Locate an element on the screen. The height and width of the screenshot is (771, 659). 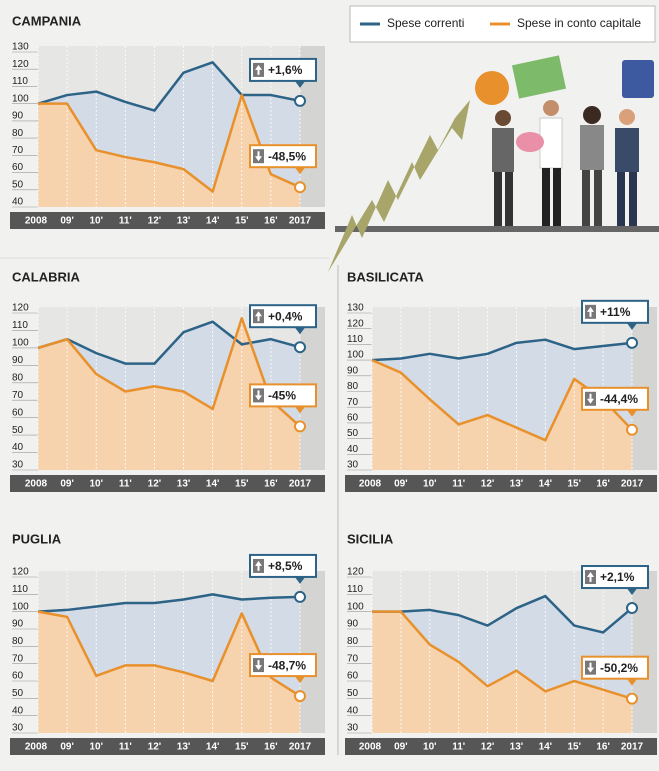
callout-label: +11% is located at coordinates (615, 312).